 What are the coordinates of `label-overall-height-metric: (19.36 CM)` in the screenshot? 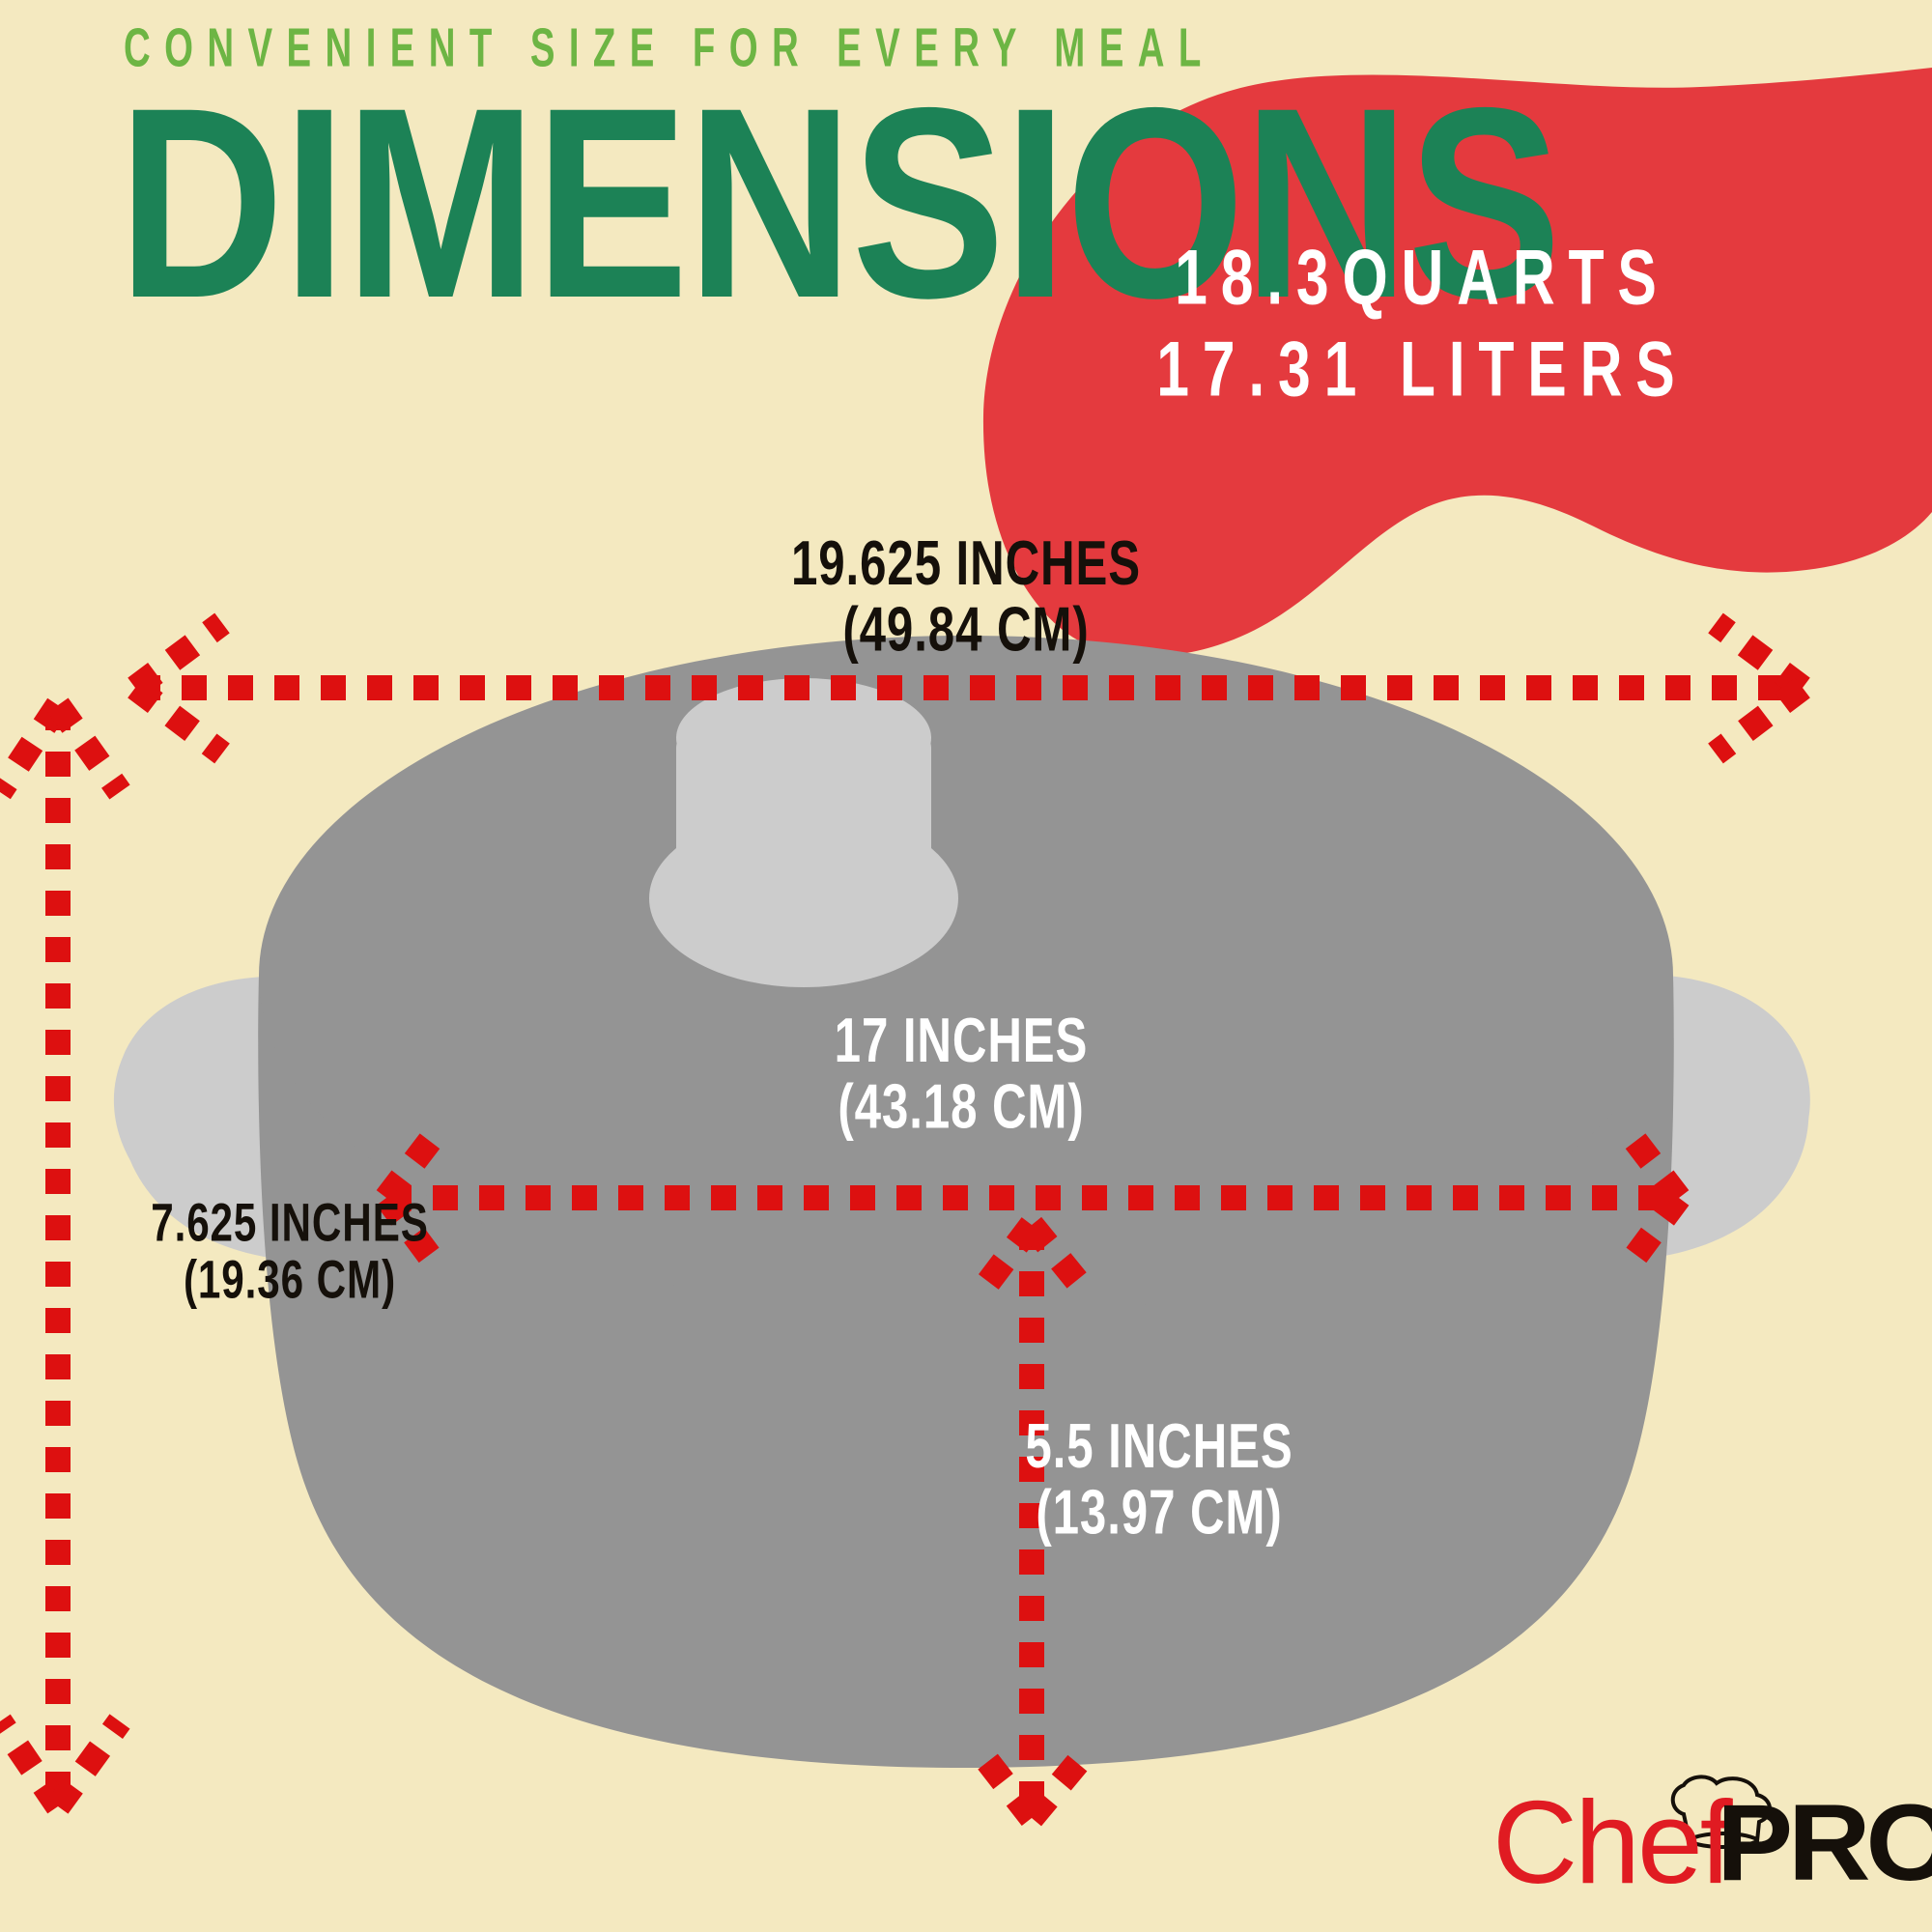 It's located at (290, 1280).